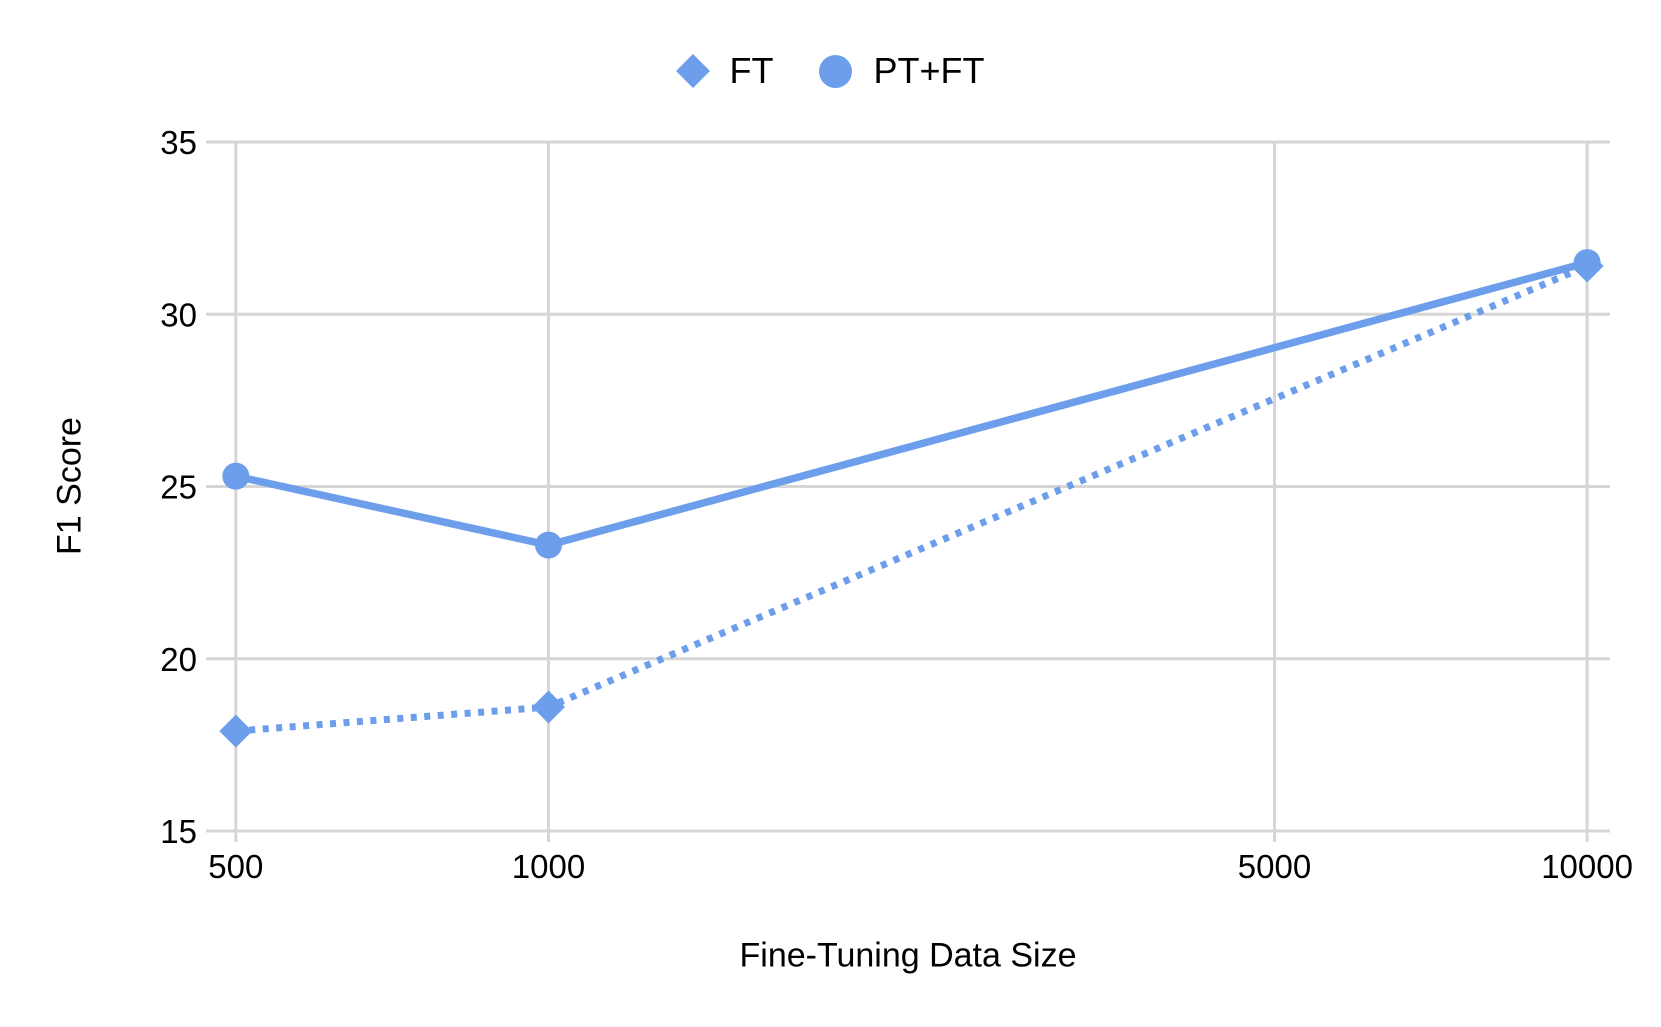 Image resolution: width=1661 pixels, height=1027 pixels. I want to click on x-tick-label-500: 500, so click(235, 866).